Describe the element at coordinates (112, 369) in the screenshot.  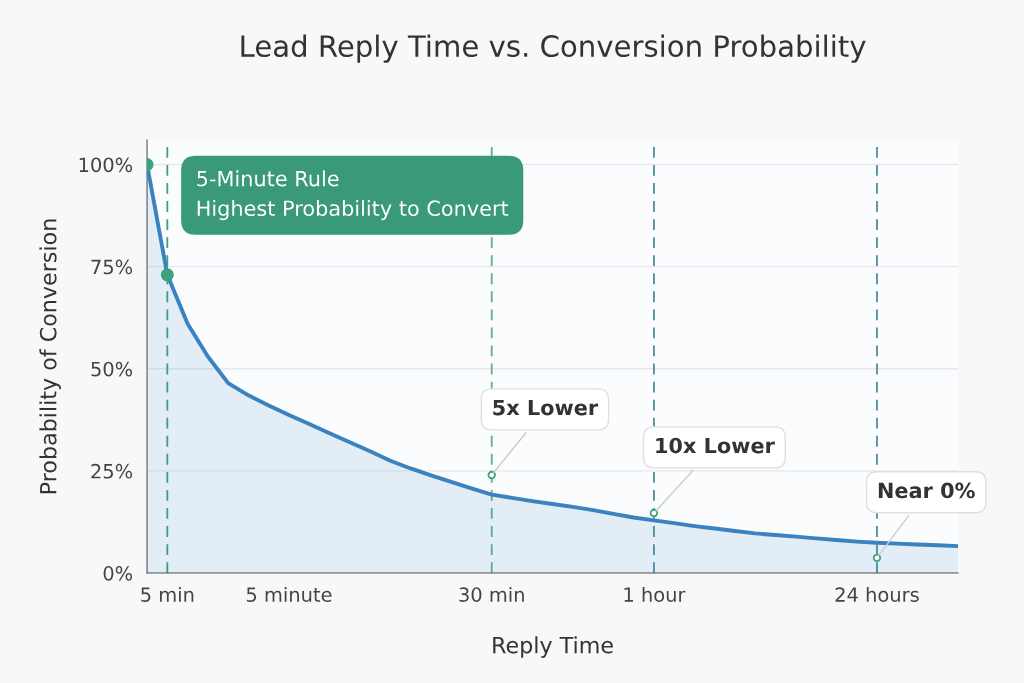
I see `y-tick-label: 50%` at that location.